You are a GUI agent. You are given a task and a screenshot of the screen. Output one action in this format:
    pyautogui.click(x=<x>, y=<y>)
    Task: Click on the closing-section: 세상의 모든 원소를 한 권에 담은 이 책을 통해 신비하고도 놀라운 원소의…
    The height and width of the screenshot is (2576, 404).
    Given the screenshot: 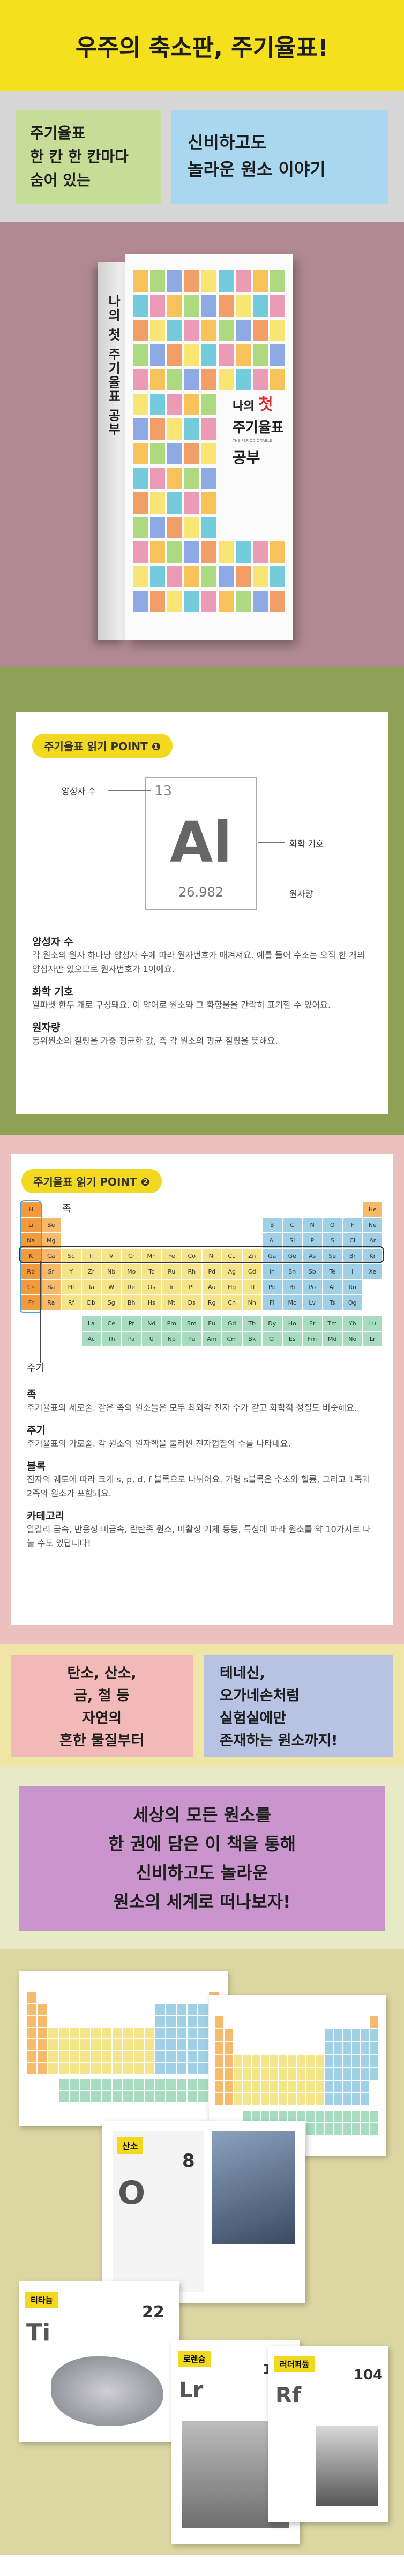 What is the action you would take?
    pyautogui.click(x=202, y=1858)
    